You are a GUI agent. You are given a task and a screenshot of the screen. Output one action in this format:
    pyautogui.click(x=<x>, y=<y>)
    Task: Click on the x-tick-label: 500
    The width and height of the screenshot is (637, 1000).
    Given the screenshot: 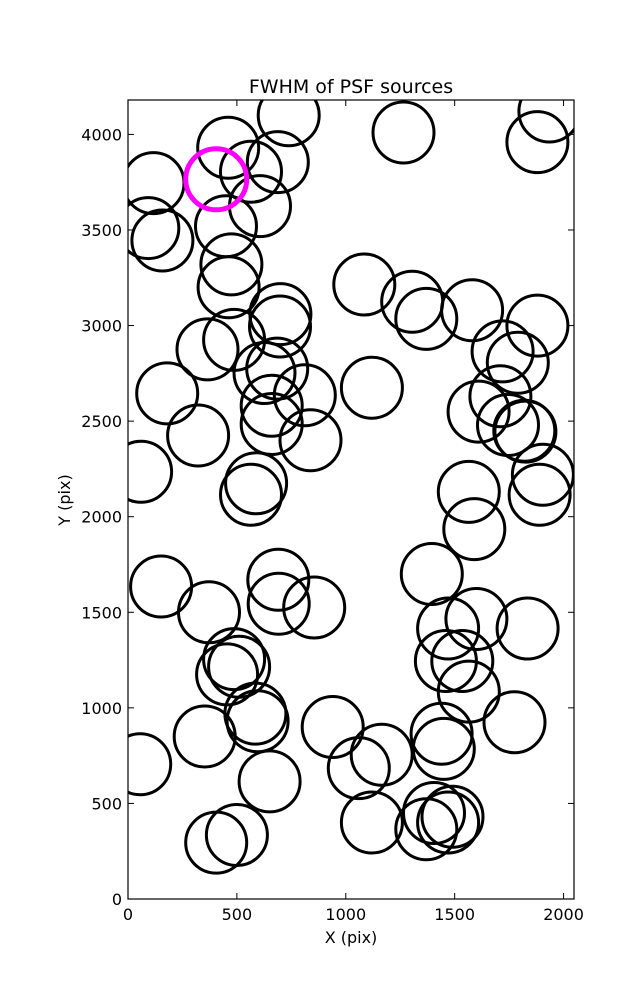 What is the action you would take?
    pyautogui.click(x=237, y=914)
    